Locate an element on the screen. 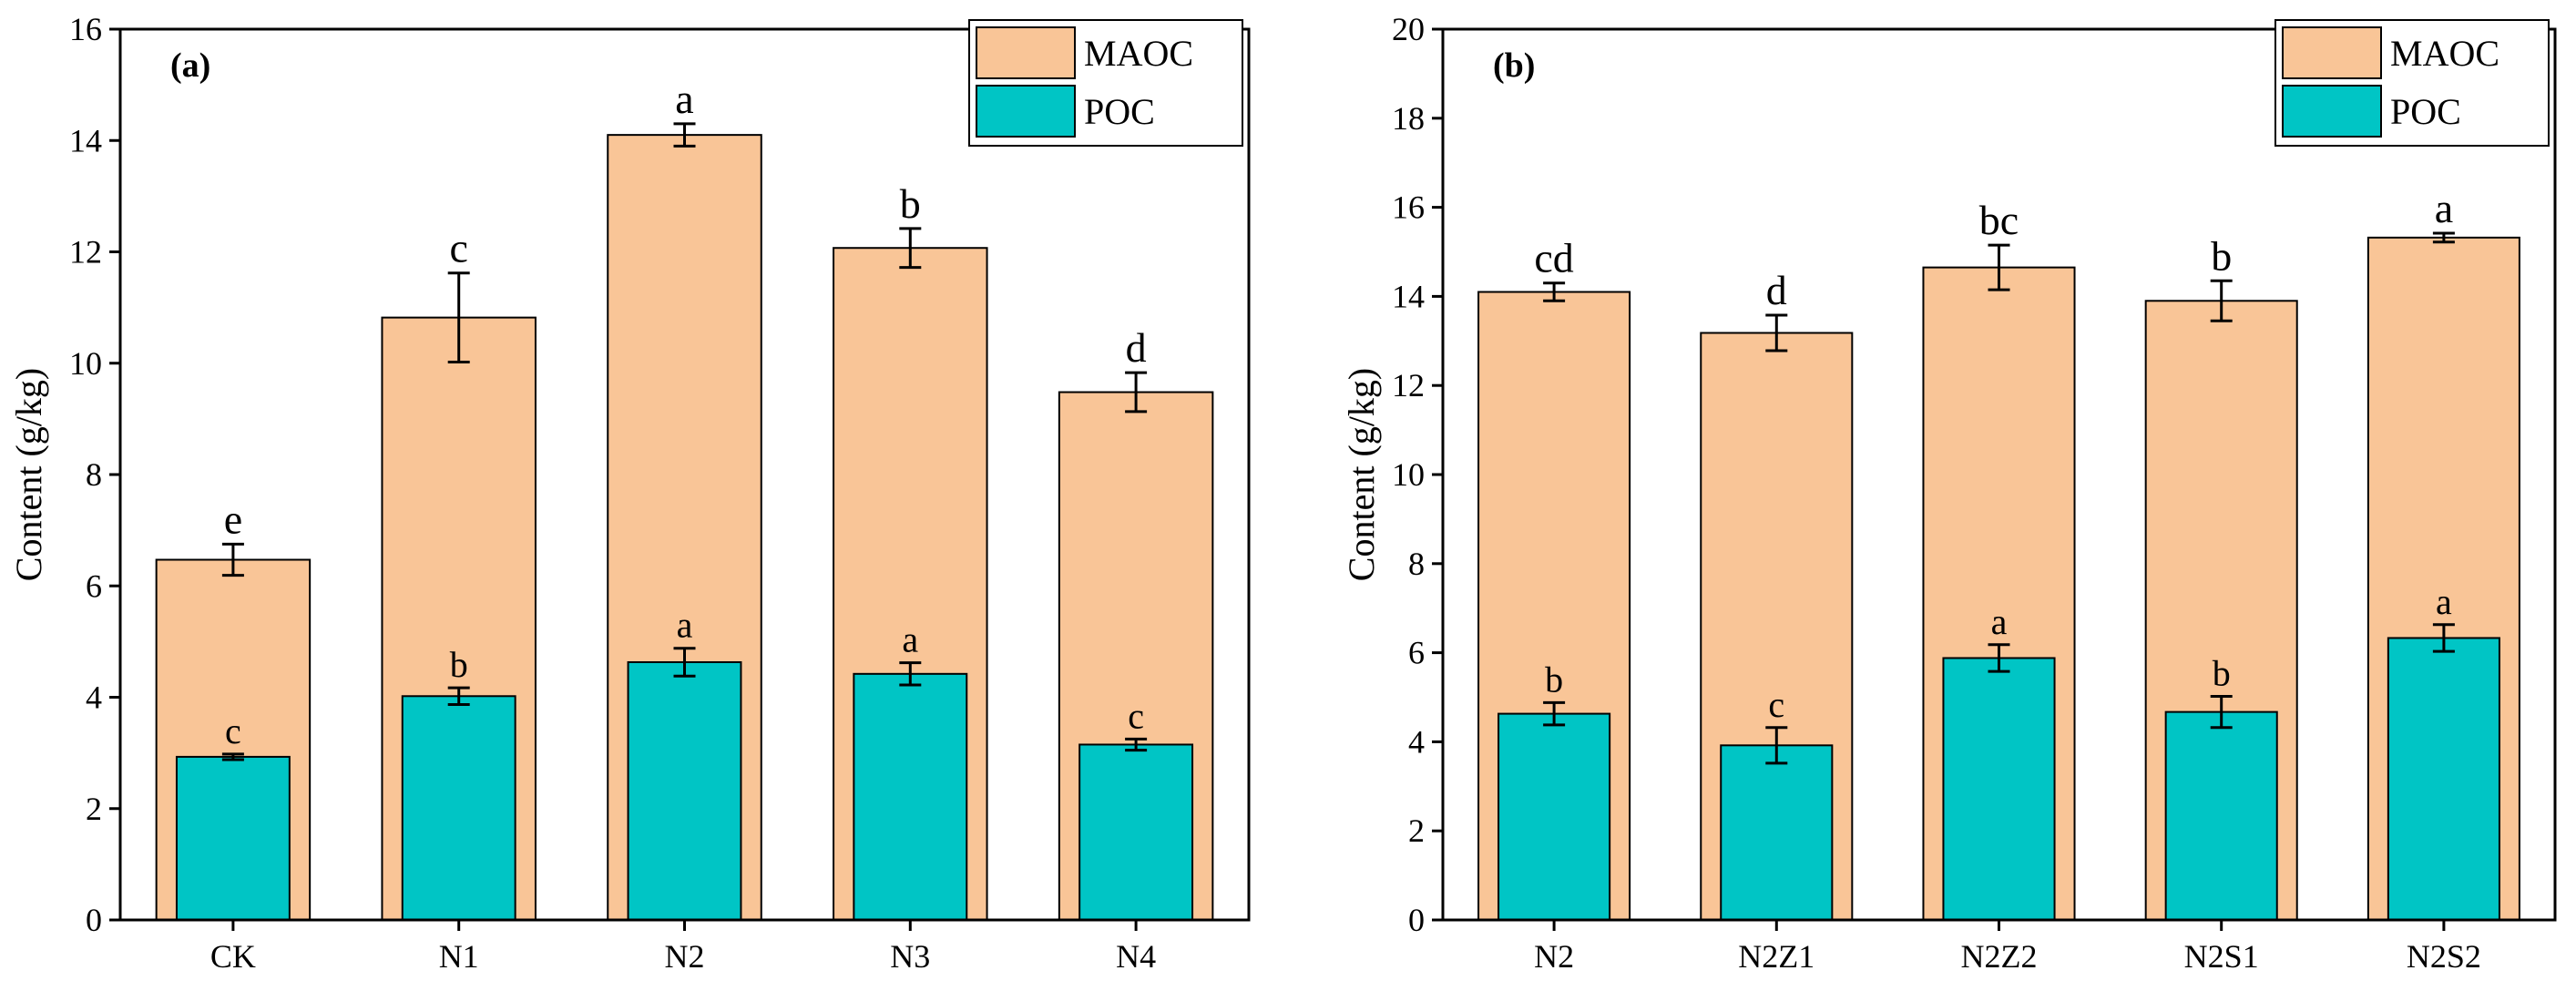 The image size is (2576, 991). x-tick-label: N4 is located at coordinates (1136, 956).